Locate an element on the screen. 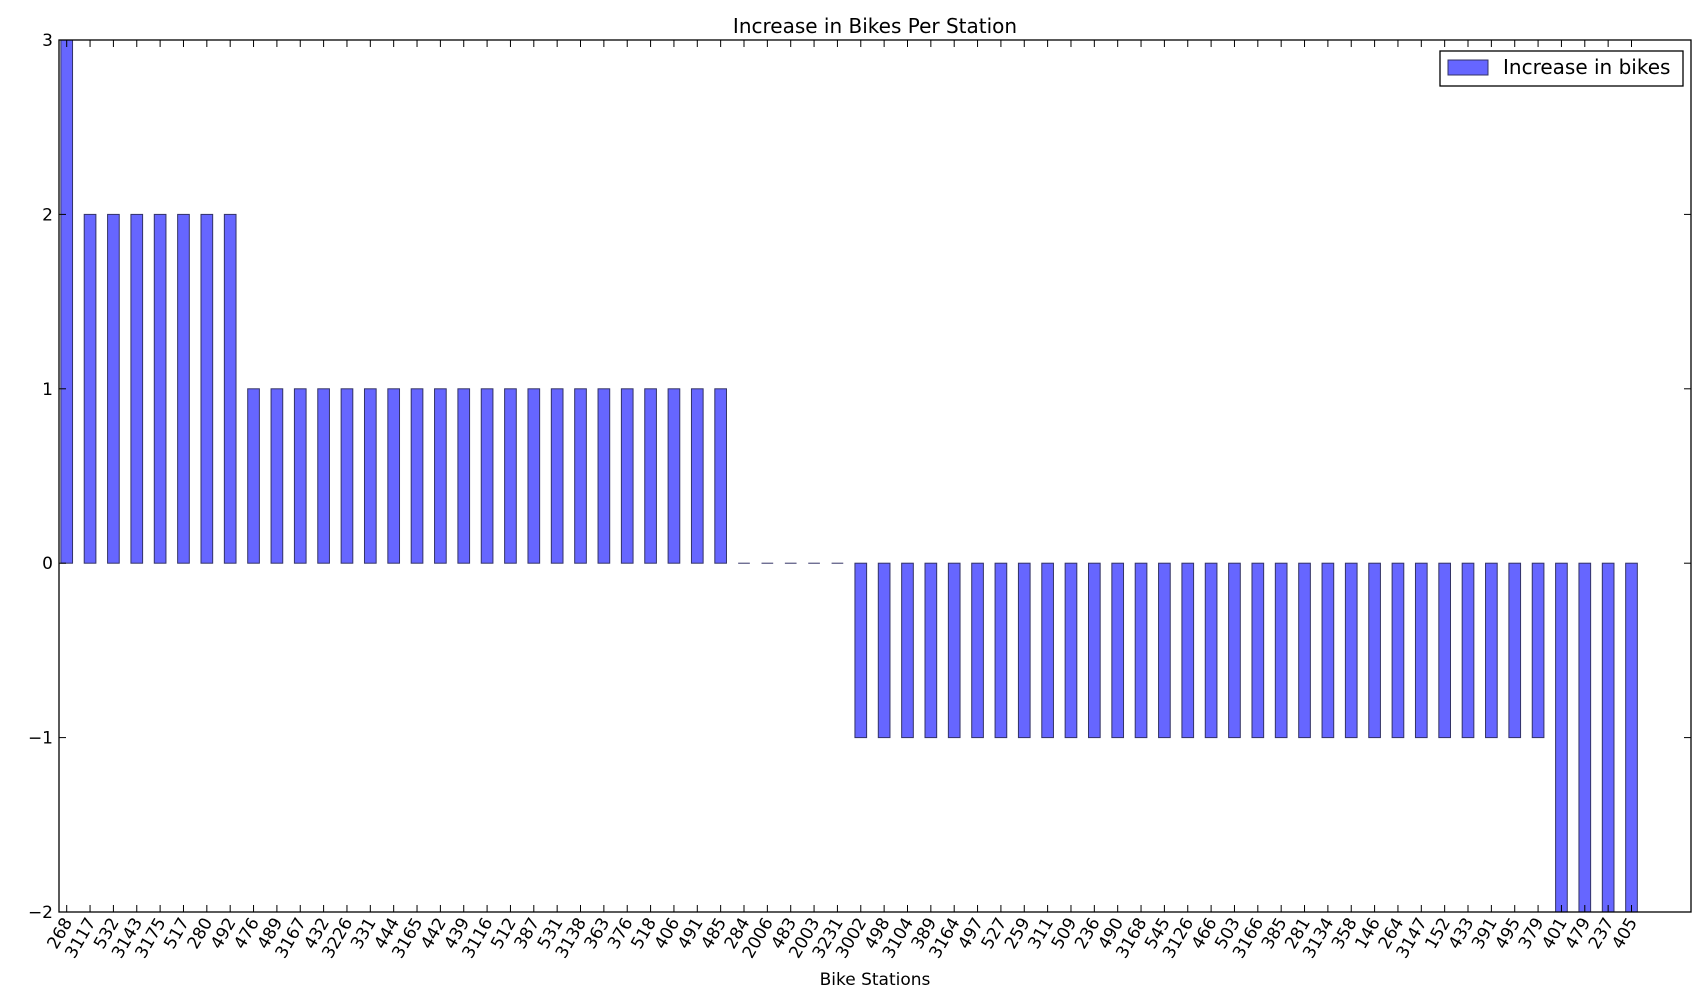 This screenshot has width=1700, height=1000. legend: Increase in bikes is located at coordinates (1561, 68).